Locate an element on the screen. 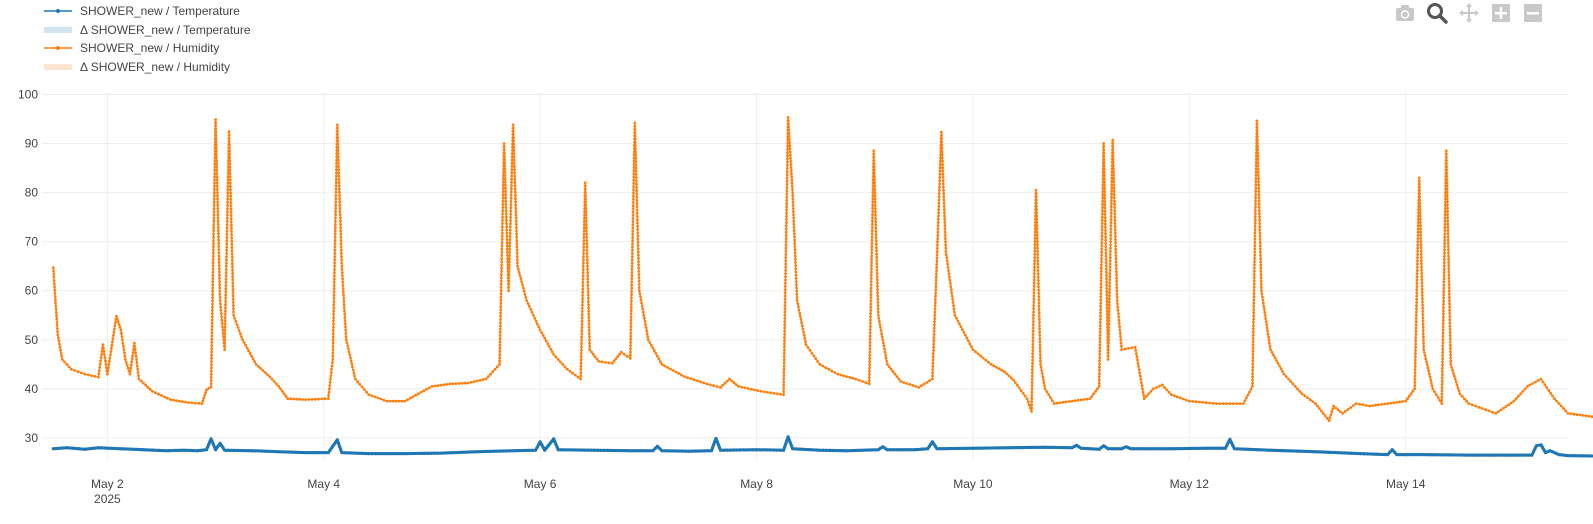 The image size is (1593, 524). legend-item: Δ SHOWER_new / Temperature is located at coordinates (146, 30).